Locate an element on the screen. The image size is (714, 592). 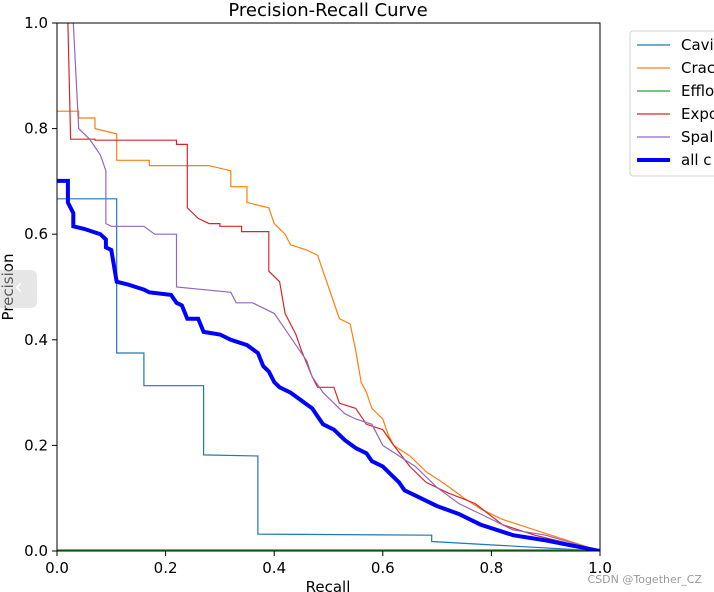
legend-box is located at coordinates (671, 103).